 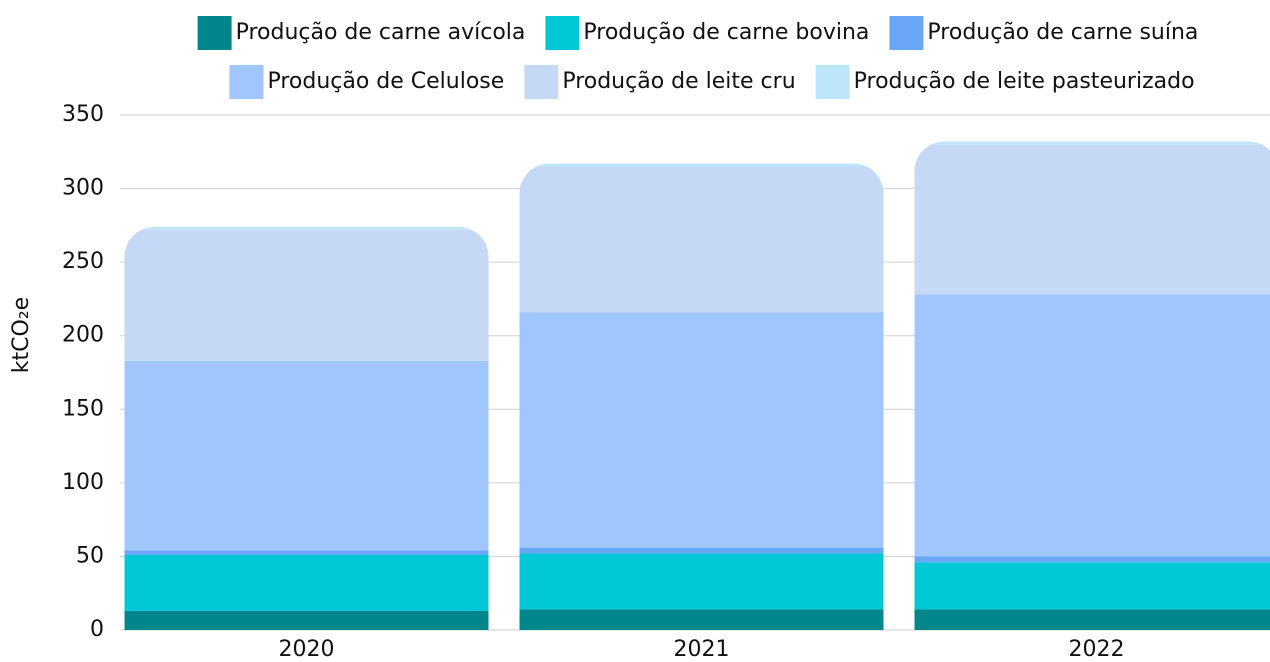 What do you see at coordinates (83, 114) in the screenshot?
I see `y-tick-label: 350` at bounding box center [83, 114].